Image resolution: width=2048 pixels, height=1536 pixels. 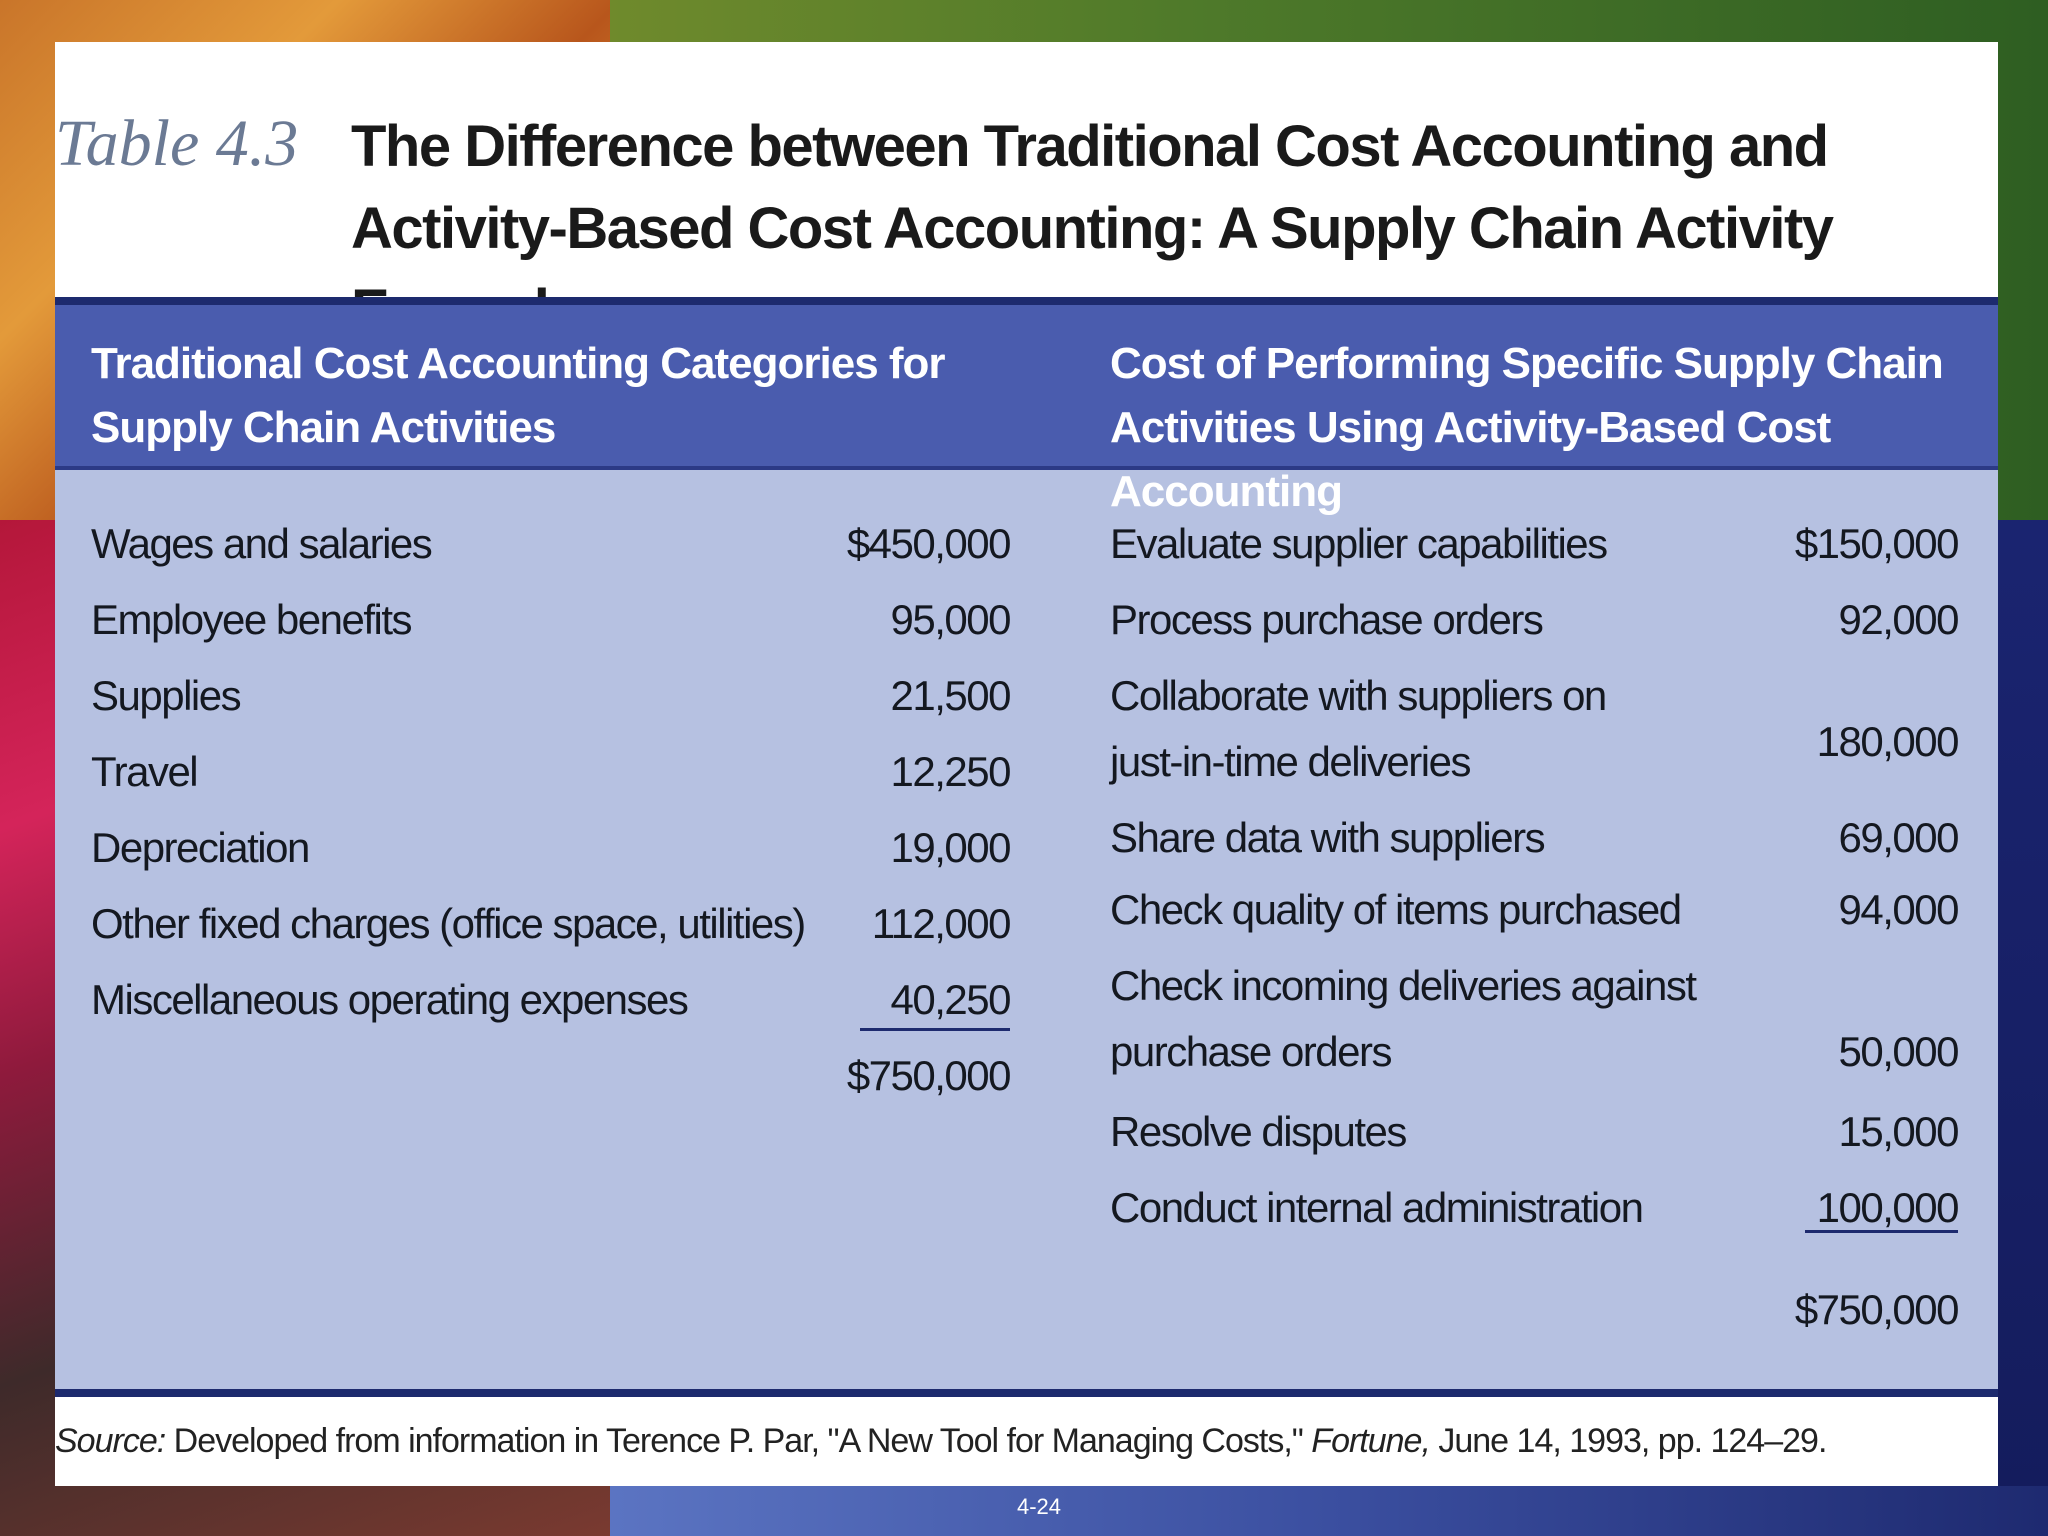 What do you see at coordinates (1327, 619) in the screenshot?
I see `right-row-label: Process purchase orders` at bounding box center [1327, 619].